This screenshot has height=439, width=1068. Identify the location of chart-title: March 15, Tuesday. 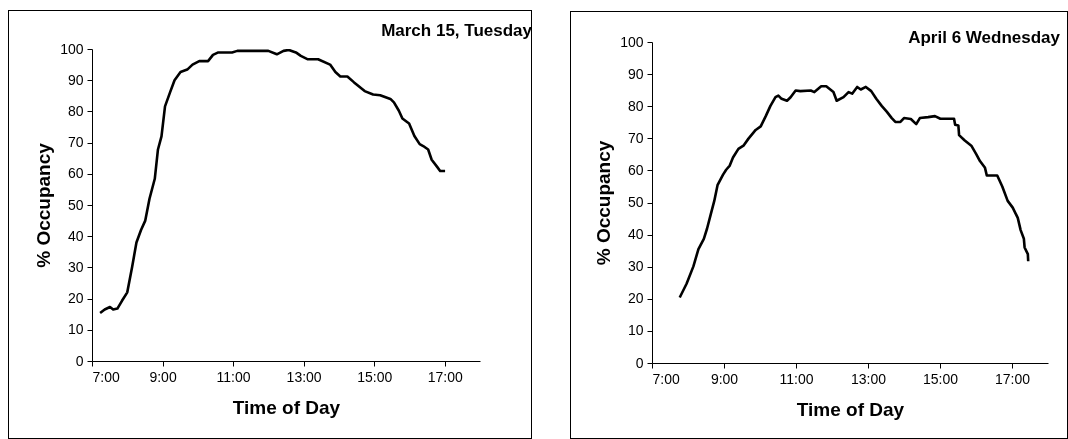
(457, 30).